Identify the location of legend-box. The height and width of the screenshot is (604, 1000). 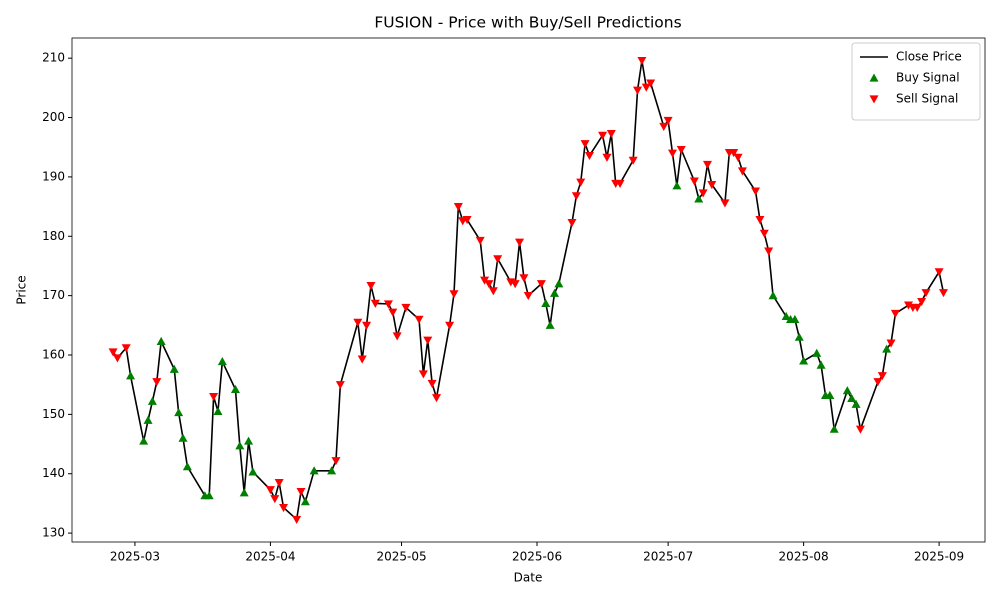
(916, 81).